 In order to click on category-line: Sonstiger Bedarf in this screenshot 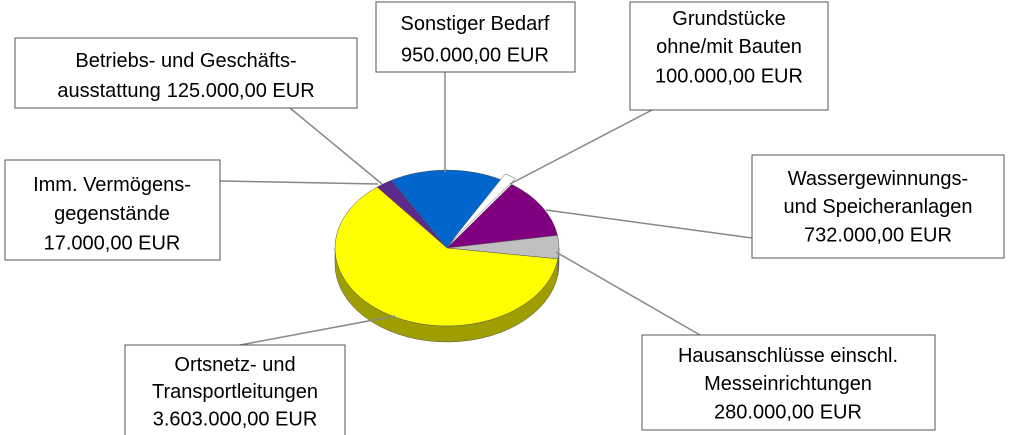, I will do `click(475, 24)`.